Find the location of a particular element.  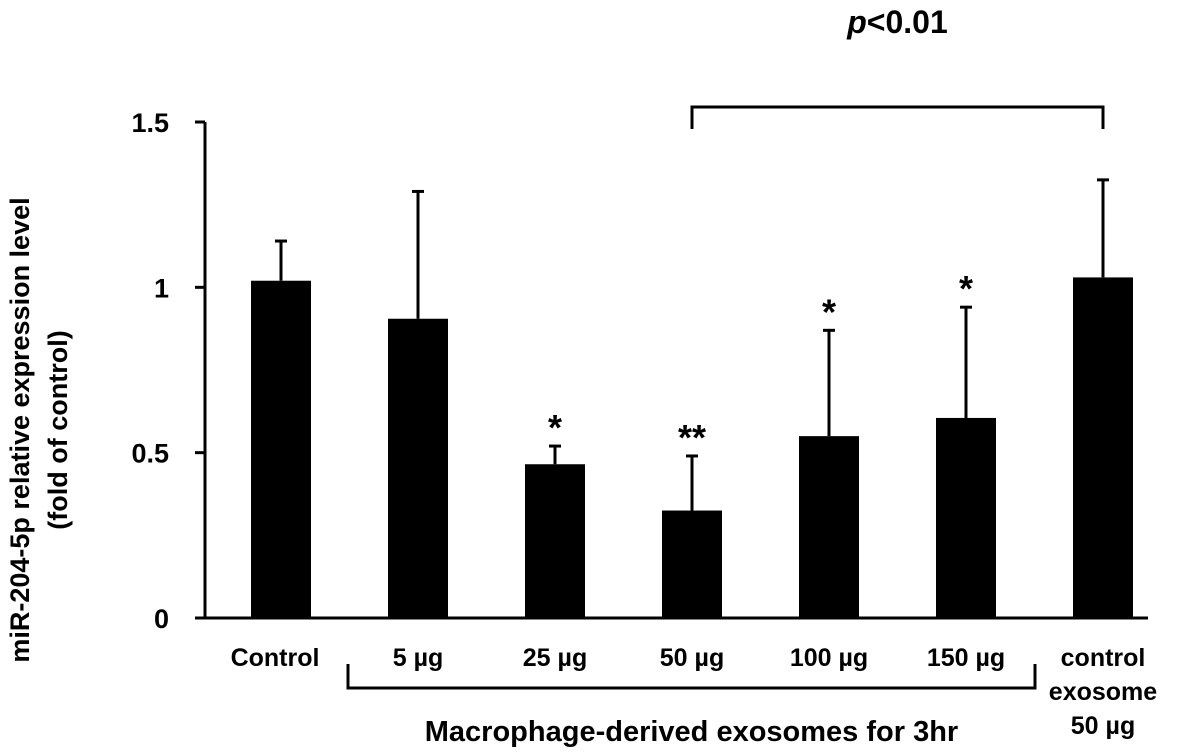

x-tick-label-line: 5 µg is located at coordinates (418, 658).